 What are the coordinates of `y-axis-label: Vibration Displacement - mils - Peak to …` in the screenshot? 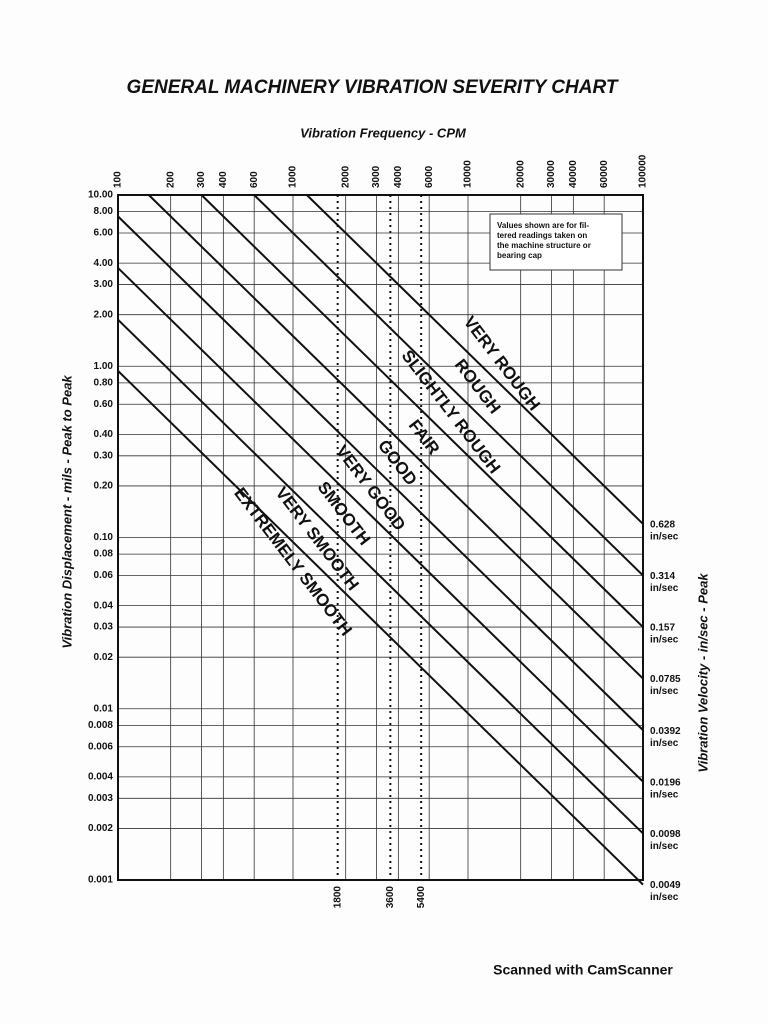 It's located at (66, 512).